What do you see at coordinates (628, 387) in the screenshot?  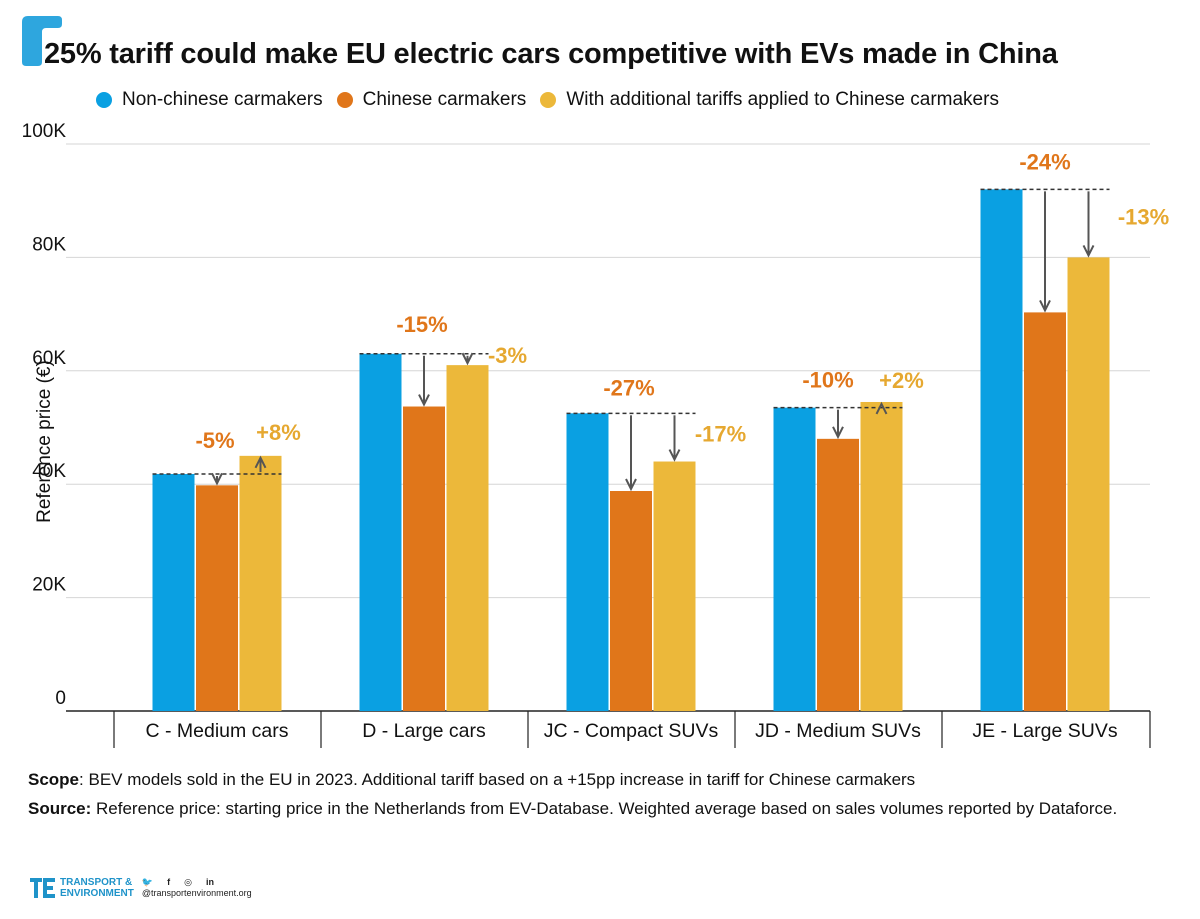 I see `annotation-chinese: -27%` at bounding box center [628, 387].